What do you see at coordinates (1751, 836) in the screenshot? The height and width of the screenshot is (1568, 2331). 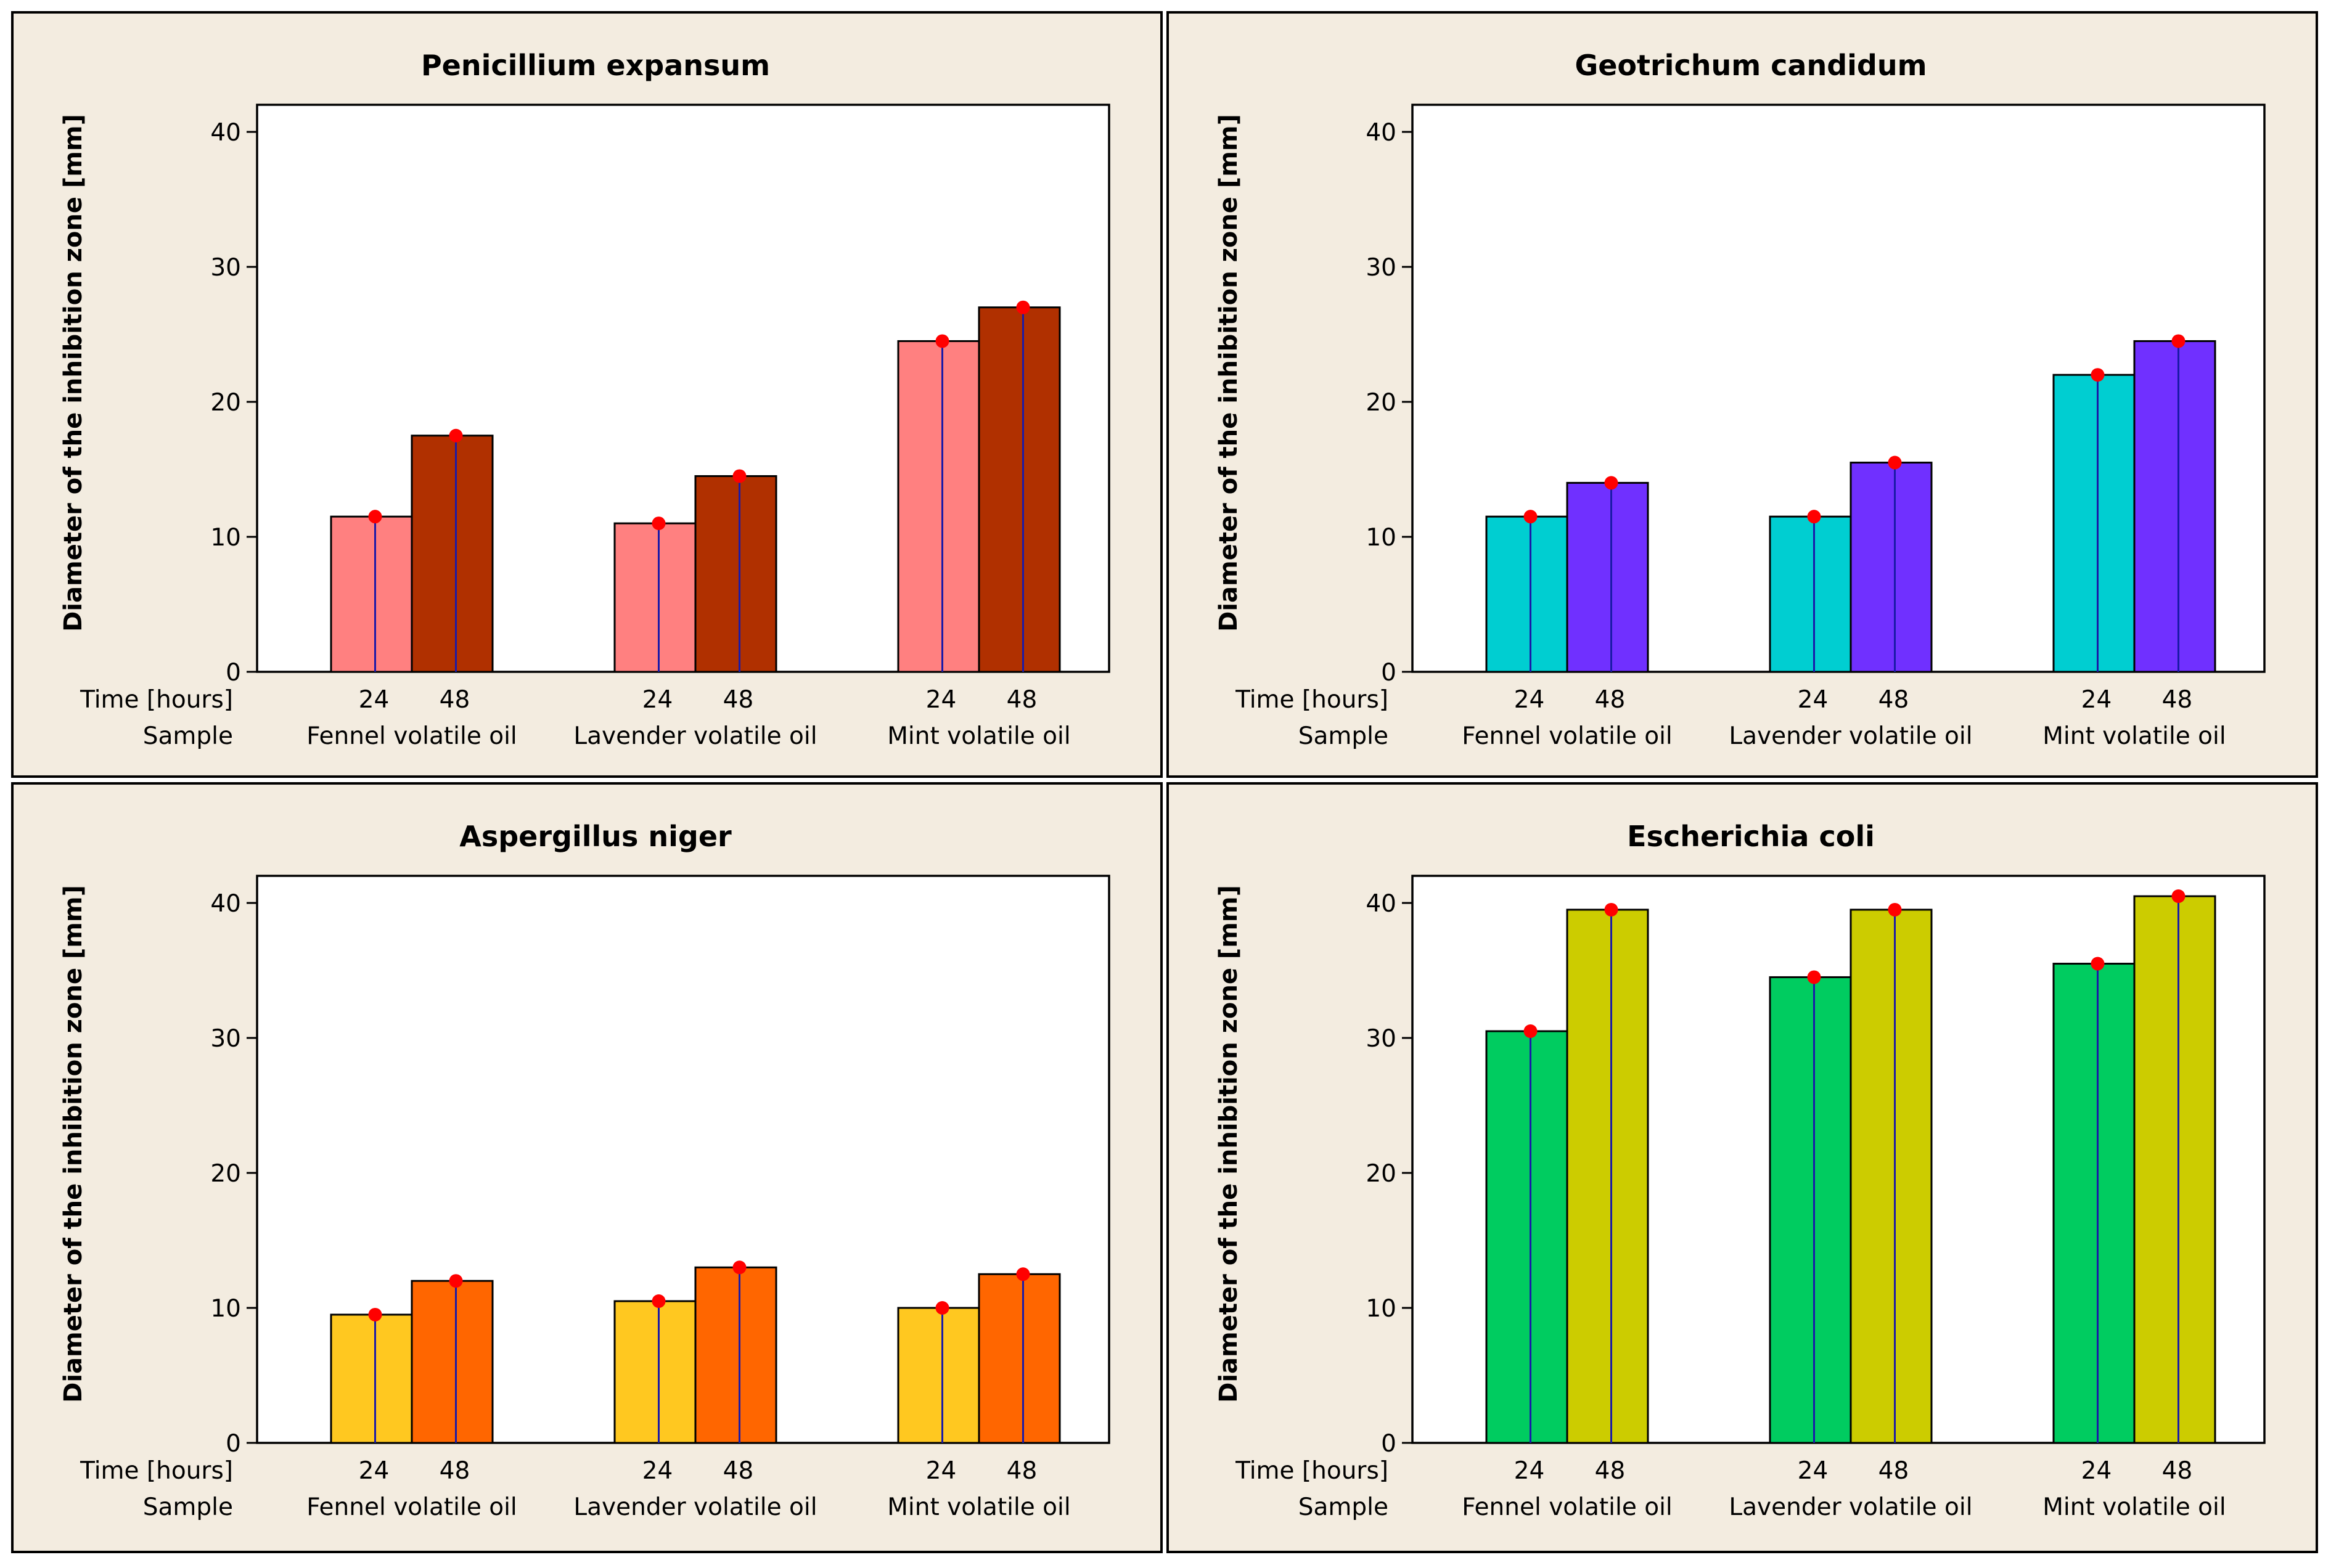 I see `chart-title: Escherichia coli` at bounding box center [1751, 836].